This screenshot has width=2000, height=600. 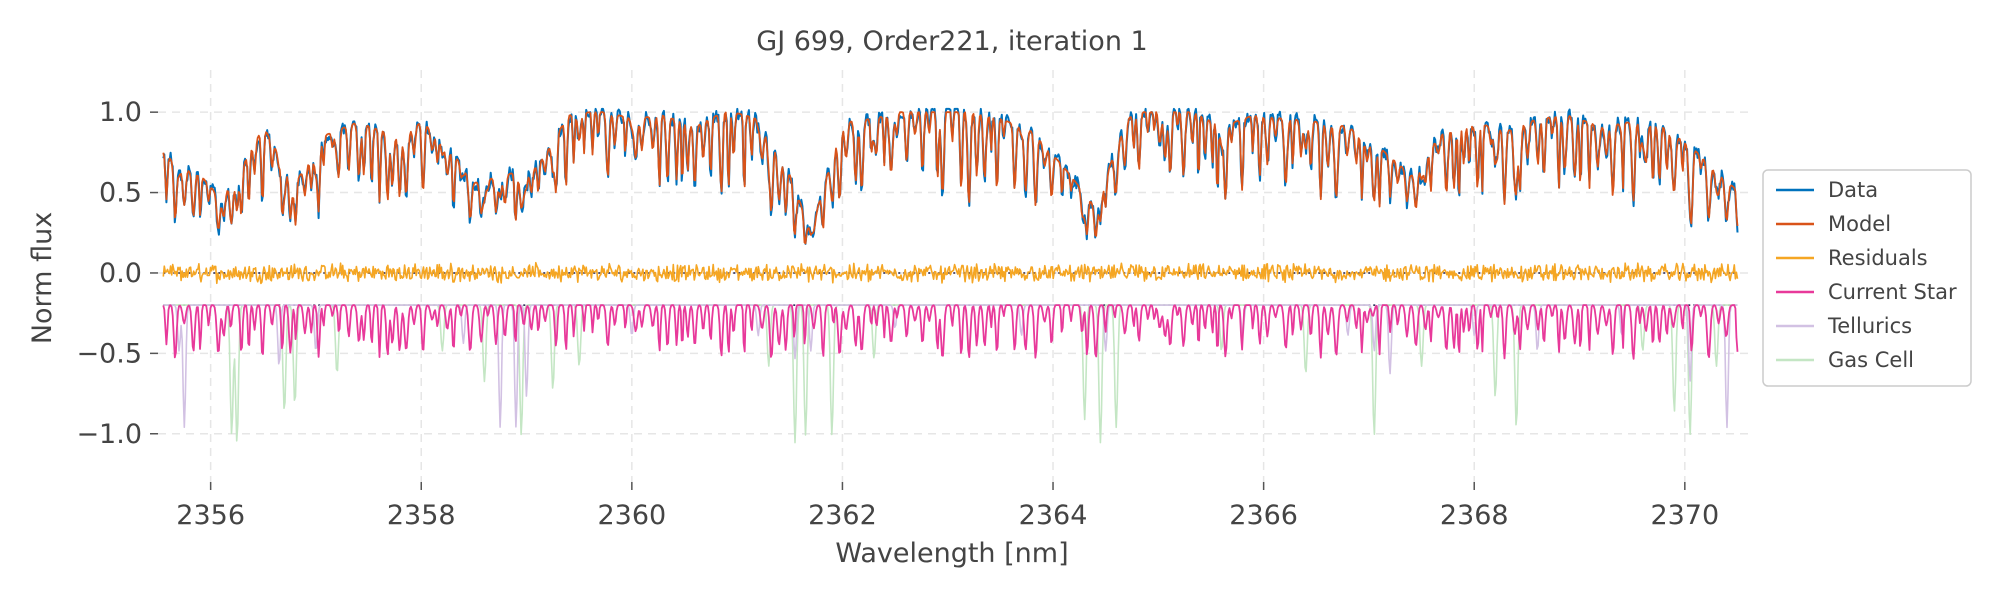 I want to click on reference-lines, so click(x=950, y=289).